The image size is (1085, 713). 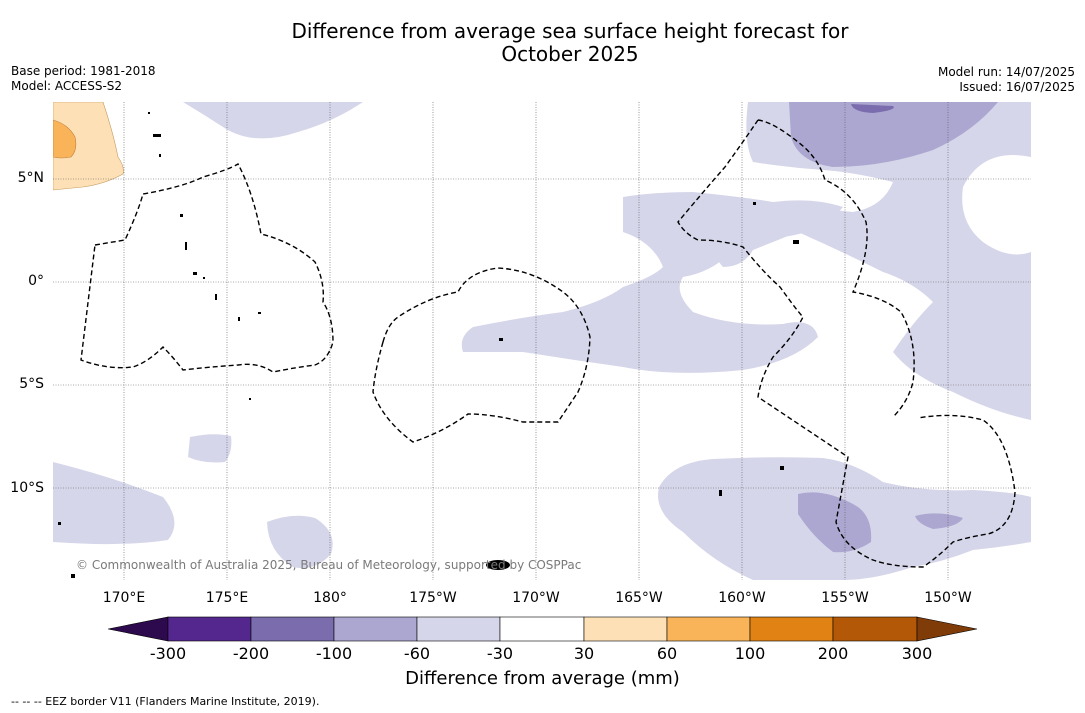 What do you see at coordinates (334, 653) in the screenshot?
I see `colorbar-tick: -100` at bounding box center [334, 653].